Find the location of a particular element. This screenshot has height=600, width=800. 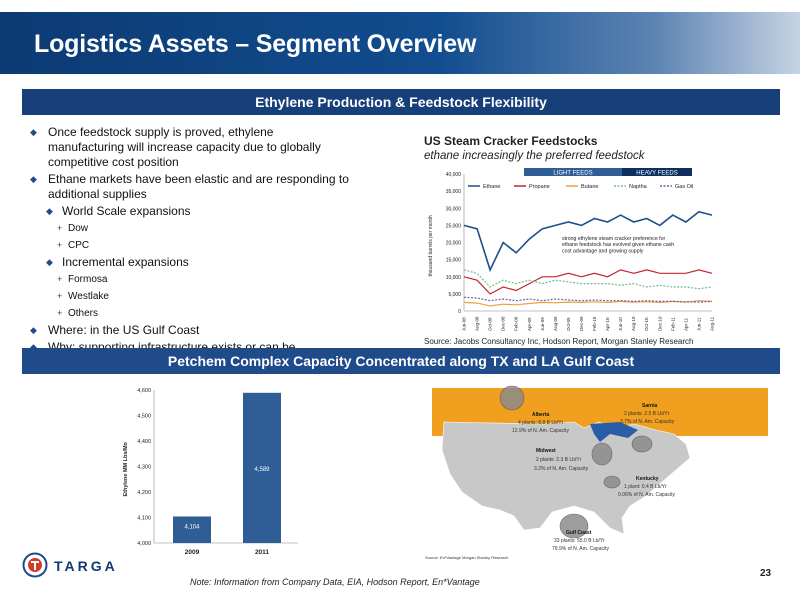

legend-label: Butane is located at coordinates (589, 187).